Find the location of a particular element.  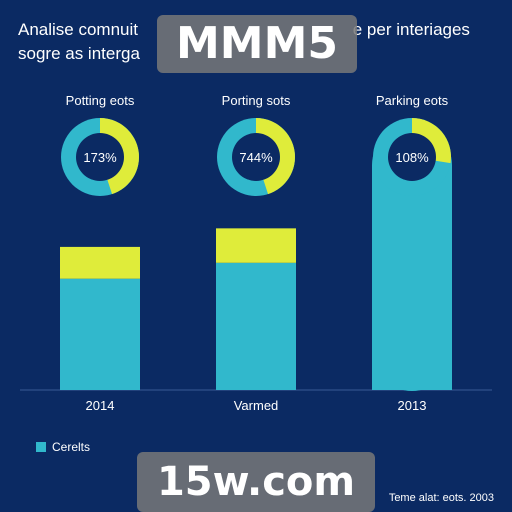

donut-title-1: Porting sots is located at coordinates (256, 100).